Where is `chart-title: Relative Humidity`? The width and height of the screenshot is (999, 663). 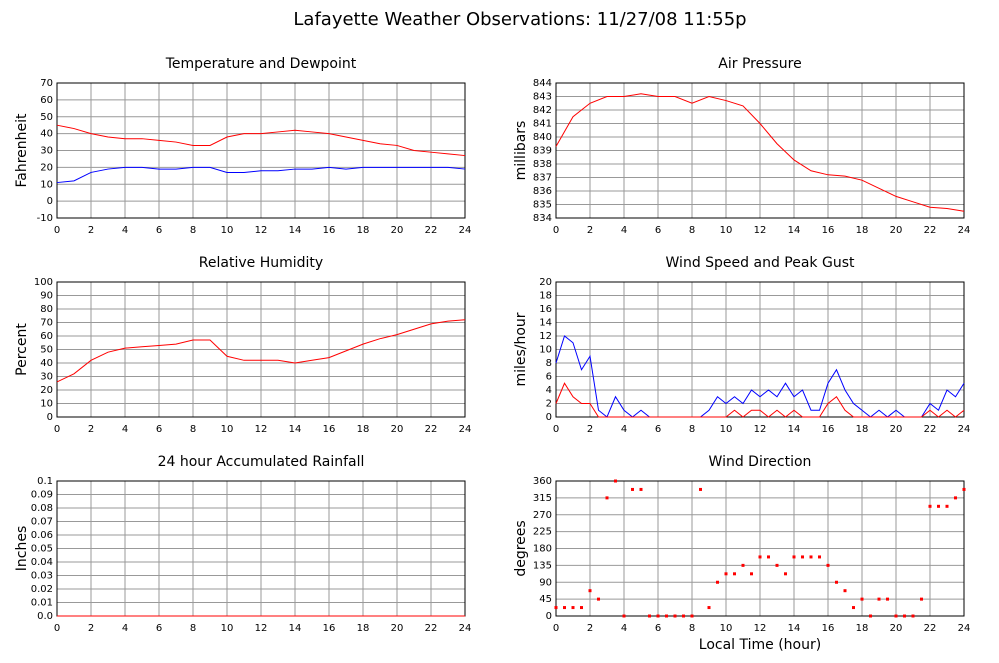 chart-title: Relative Humidity is located at coordinates (261, 263).